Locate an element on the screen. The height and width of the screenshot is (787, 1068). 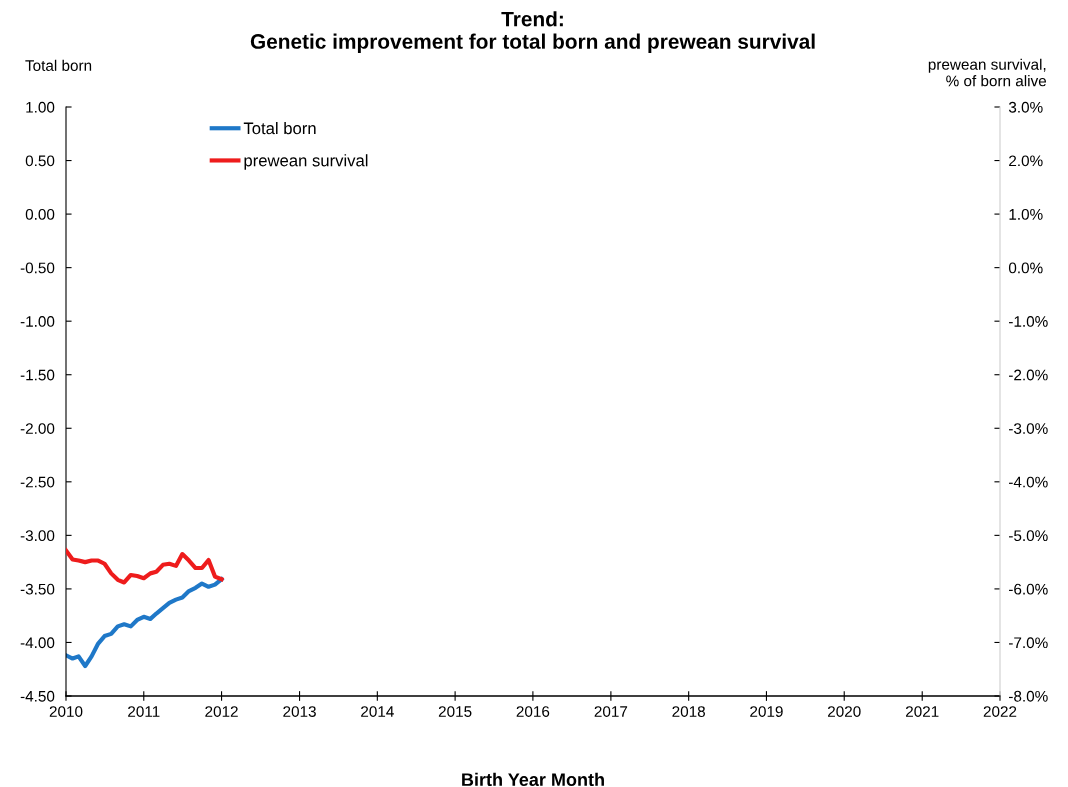
legend-label: prewean survival is located at coordinates (306, 162).